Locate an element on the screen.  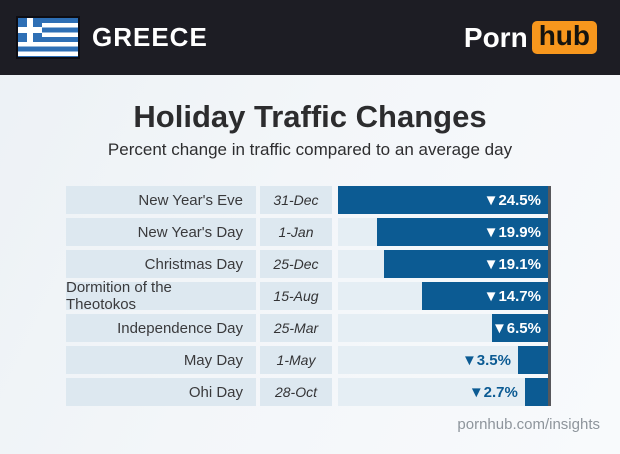
bar-label-inside: ▼24.5% is located at coordinates (512, 200).